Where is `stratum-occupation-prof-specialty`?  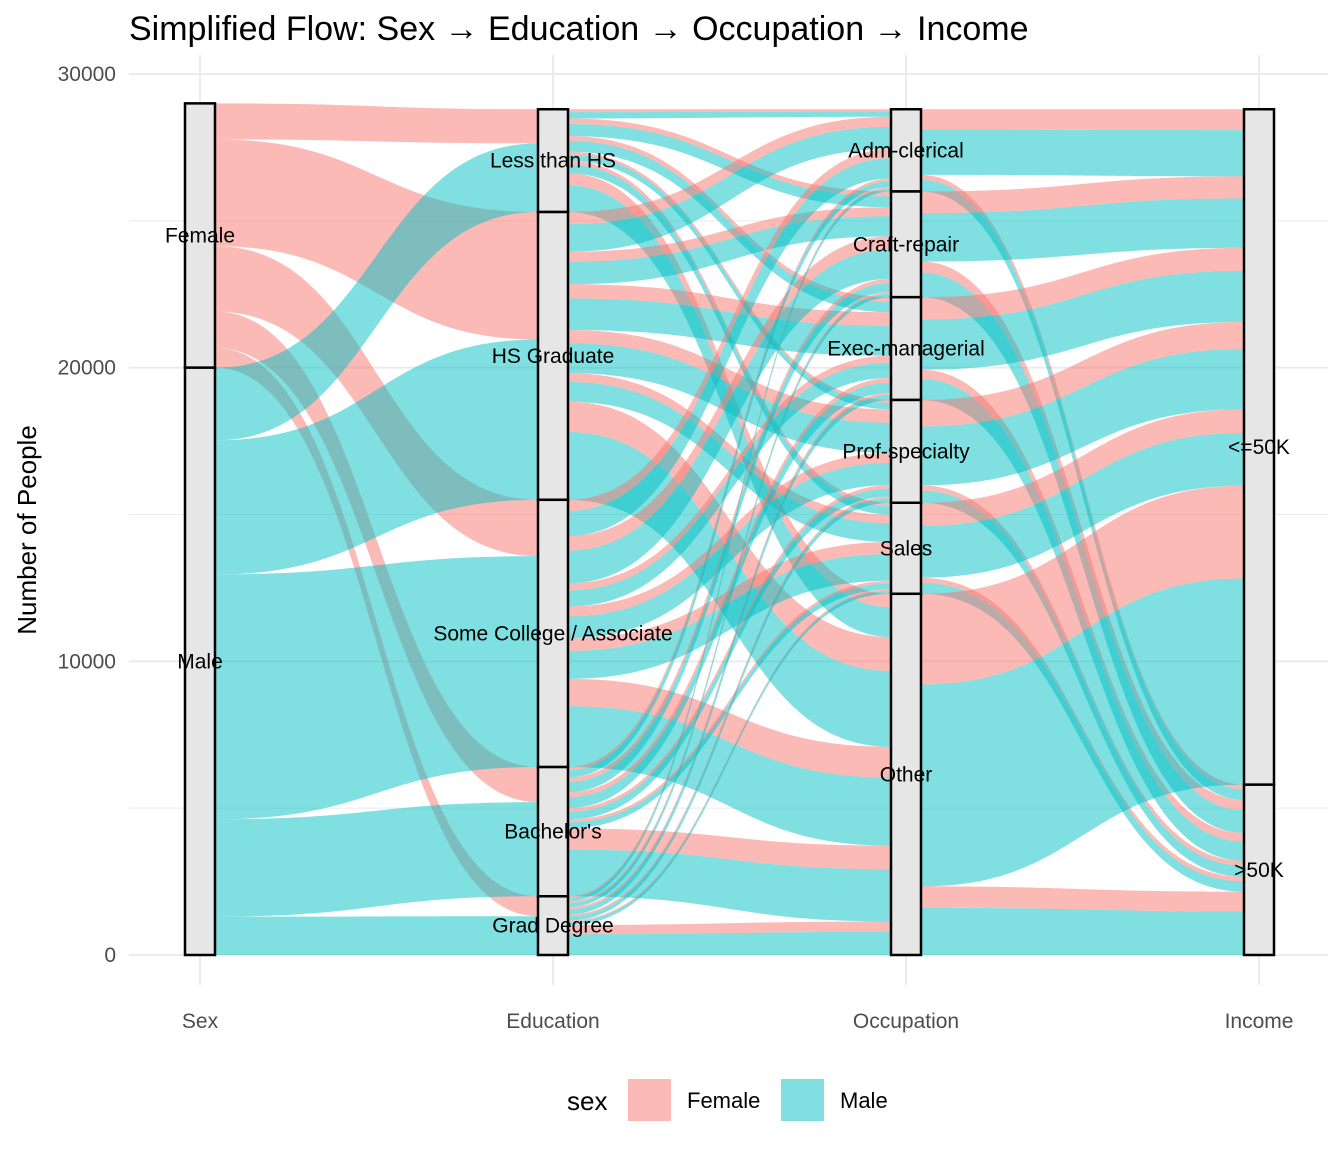
stratum-occupation-prof-specialty is located at coordinates (906, 451).